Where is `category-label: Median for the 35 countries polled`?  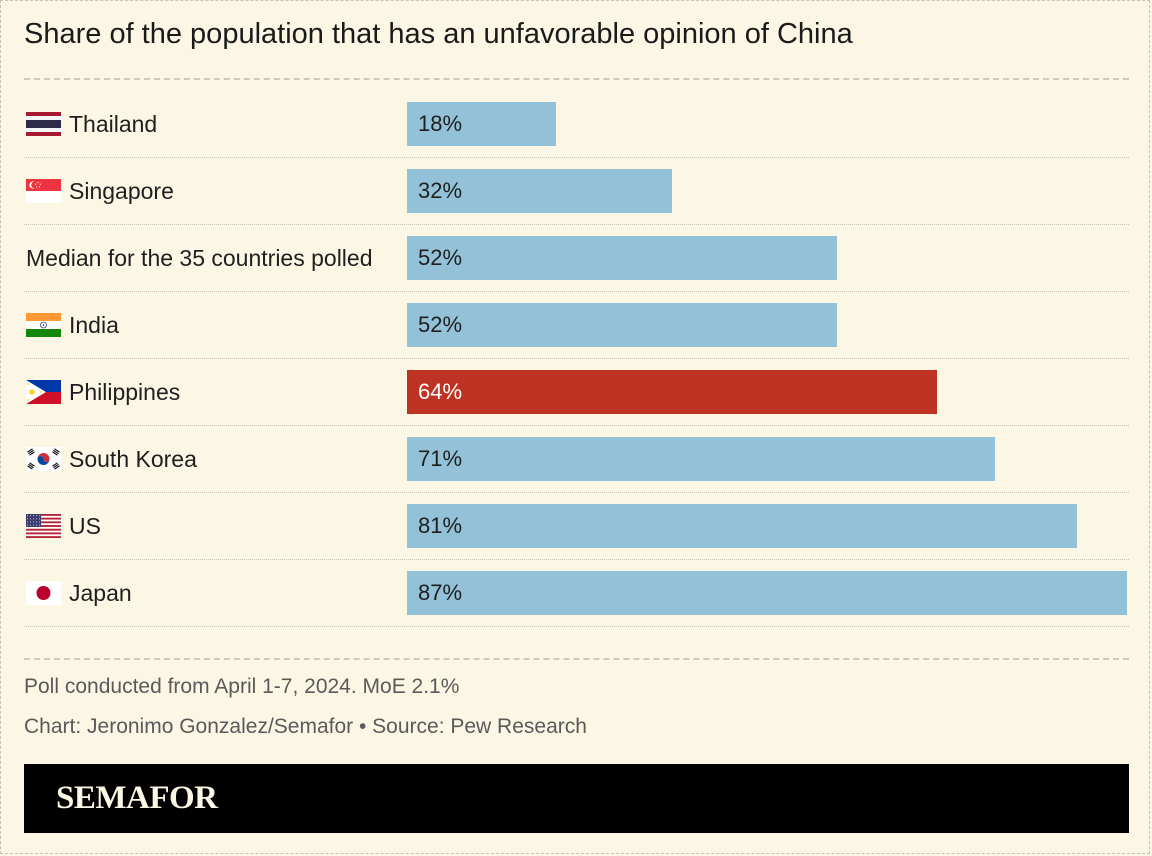 category-label: Median for the 35 countries polled is located at coordinates (199, 258).